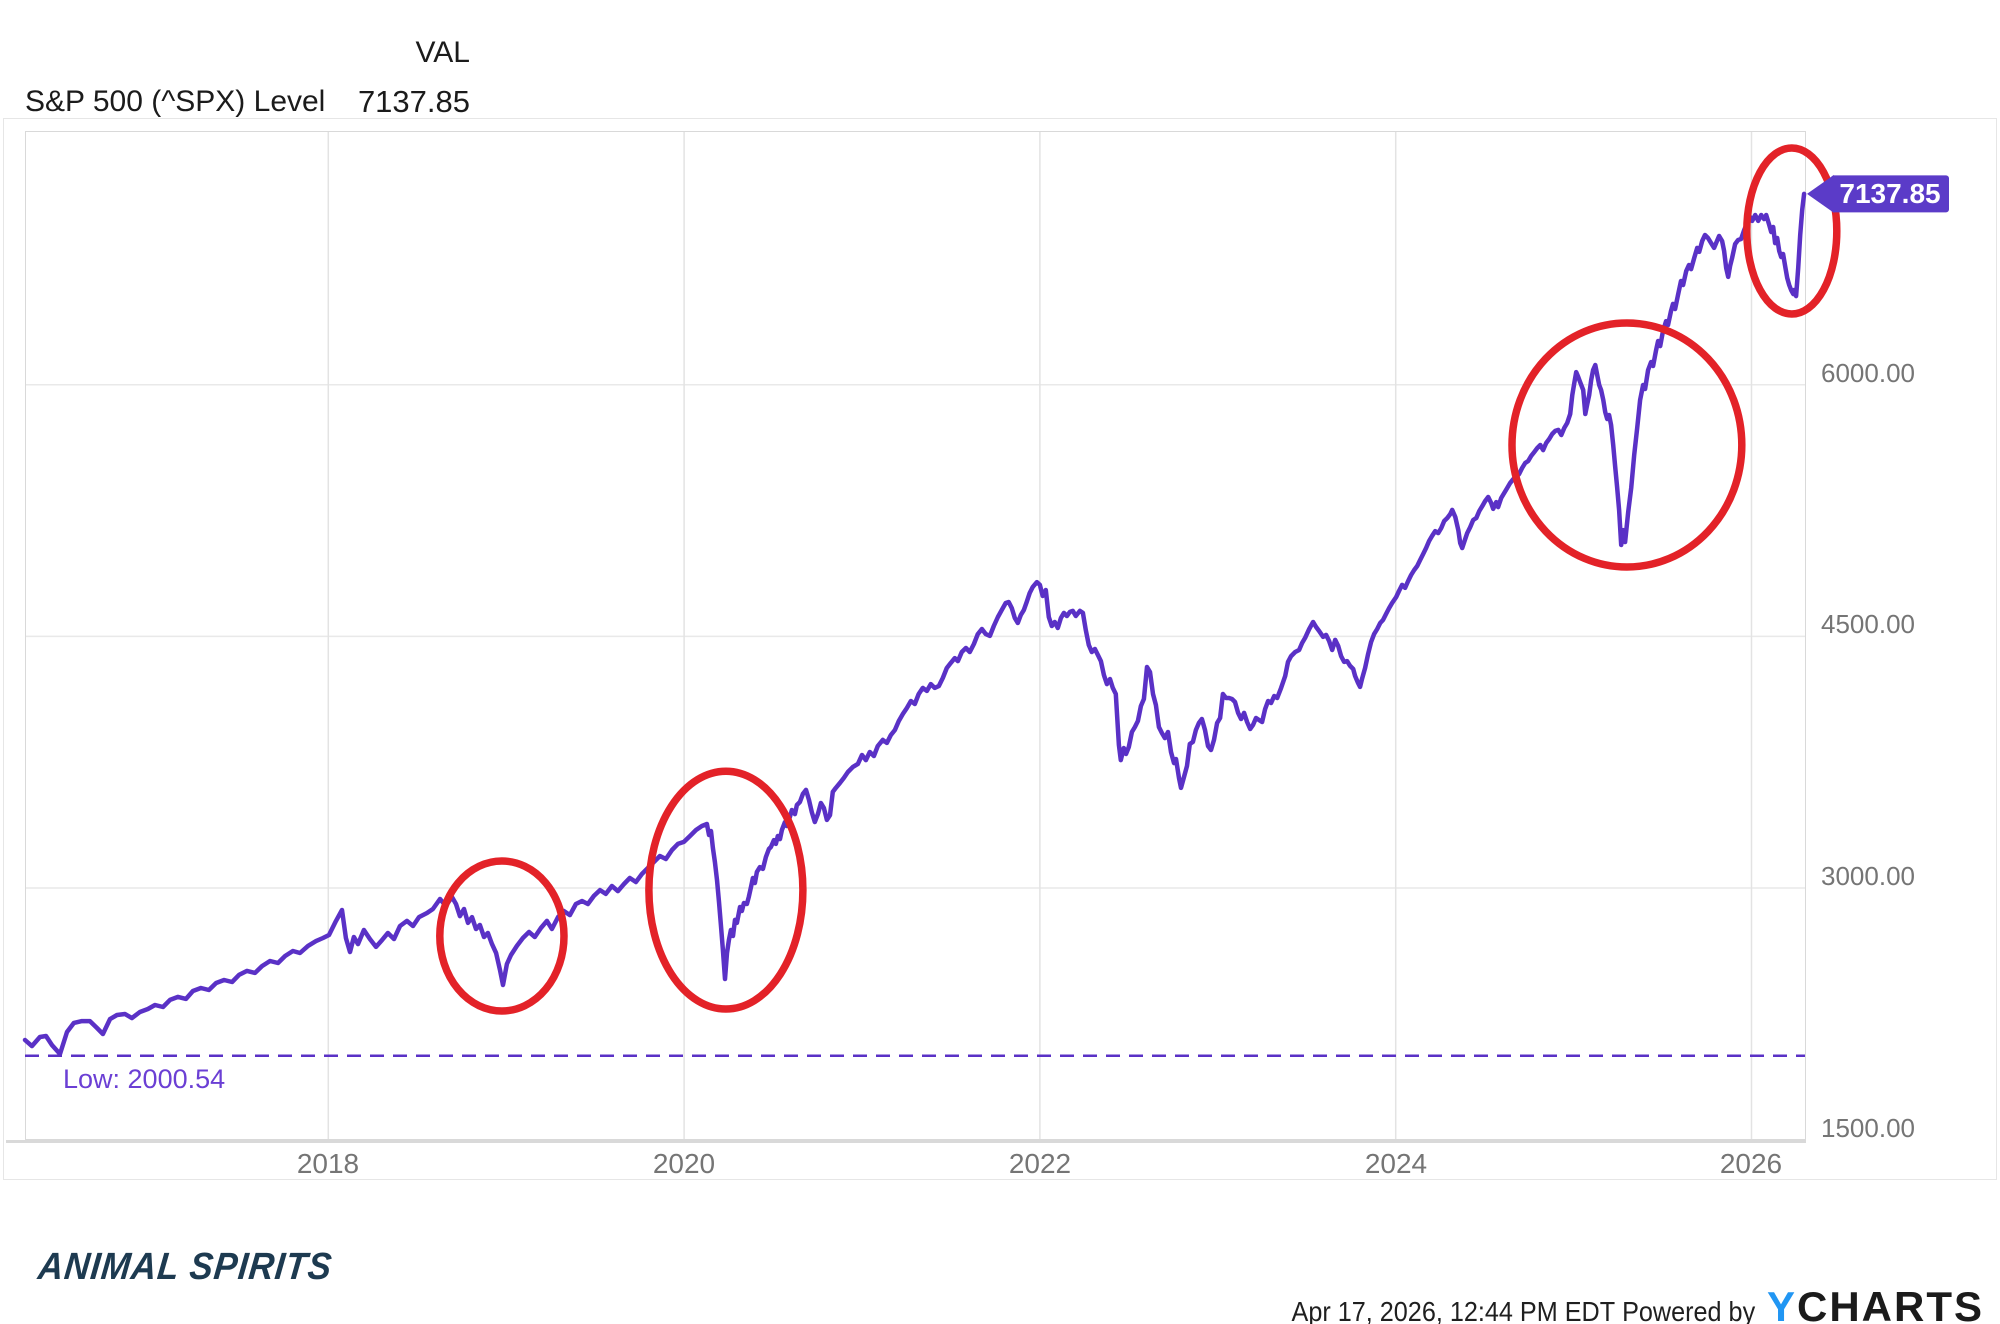 The height and width of the screenshot is (1324, 2000). What do you see at coordinates (175, 101) in the screenshot?
I see `chart-title: S&P 500 (^SPX) Level` at bounding box center [175, 101].